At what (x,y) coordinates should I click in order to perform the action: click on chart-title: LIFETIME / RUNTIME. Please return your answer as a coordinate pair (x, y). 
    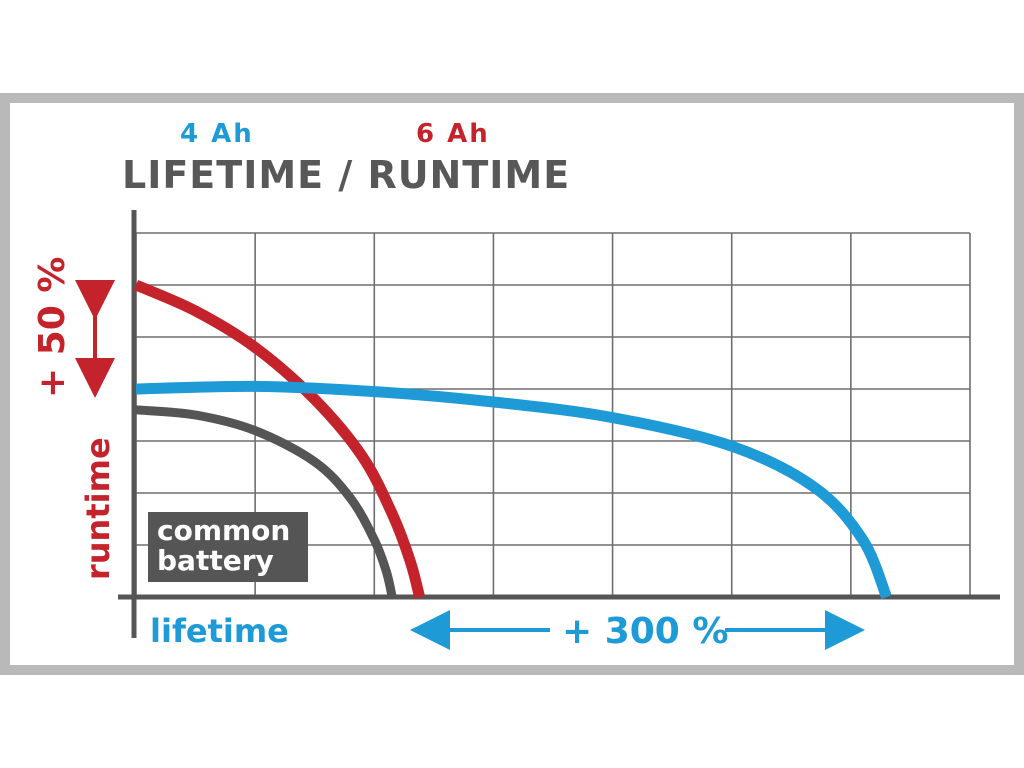
    Looking at the image, I should click on (346, 175).